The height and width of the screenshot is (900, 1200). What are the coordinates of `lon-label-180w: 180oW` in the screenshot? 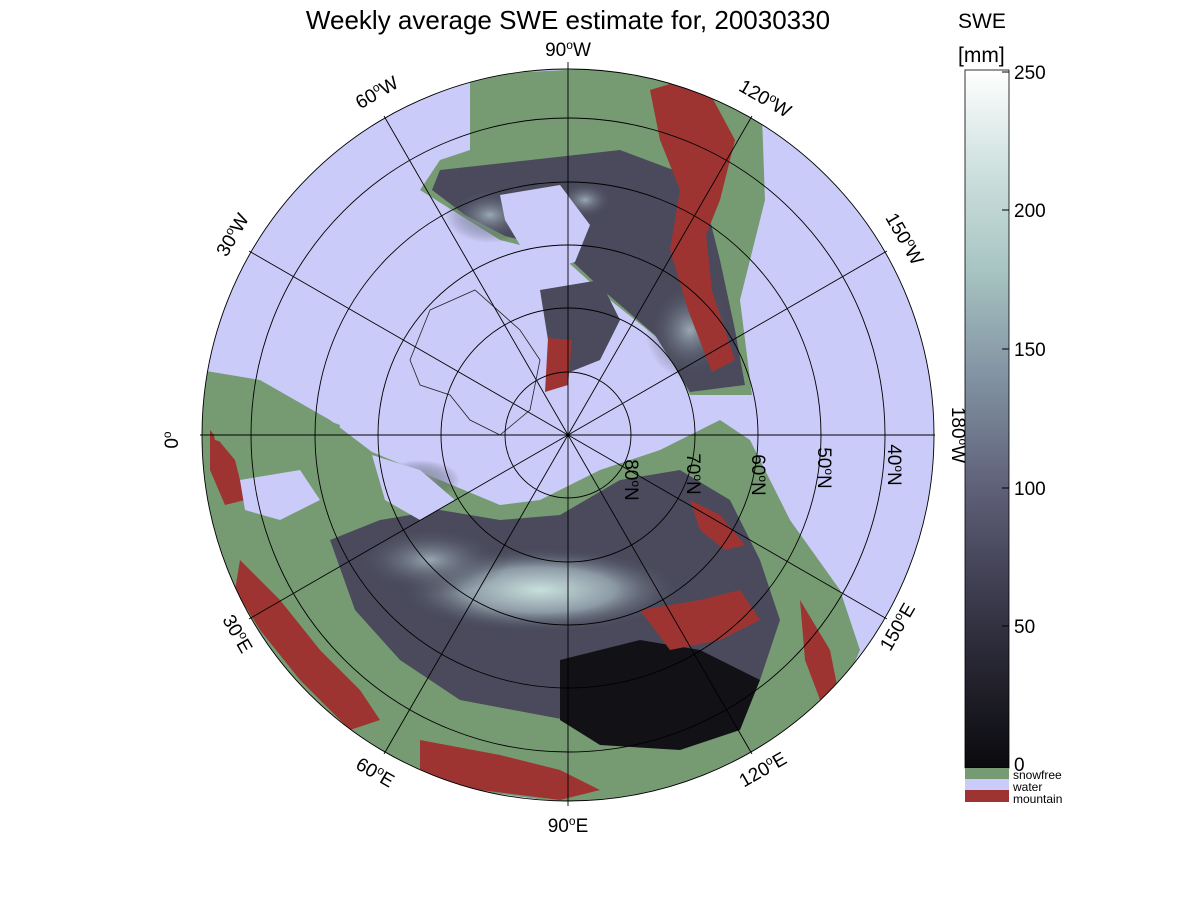 It's located at (958, 435).